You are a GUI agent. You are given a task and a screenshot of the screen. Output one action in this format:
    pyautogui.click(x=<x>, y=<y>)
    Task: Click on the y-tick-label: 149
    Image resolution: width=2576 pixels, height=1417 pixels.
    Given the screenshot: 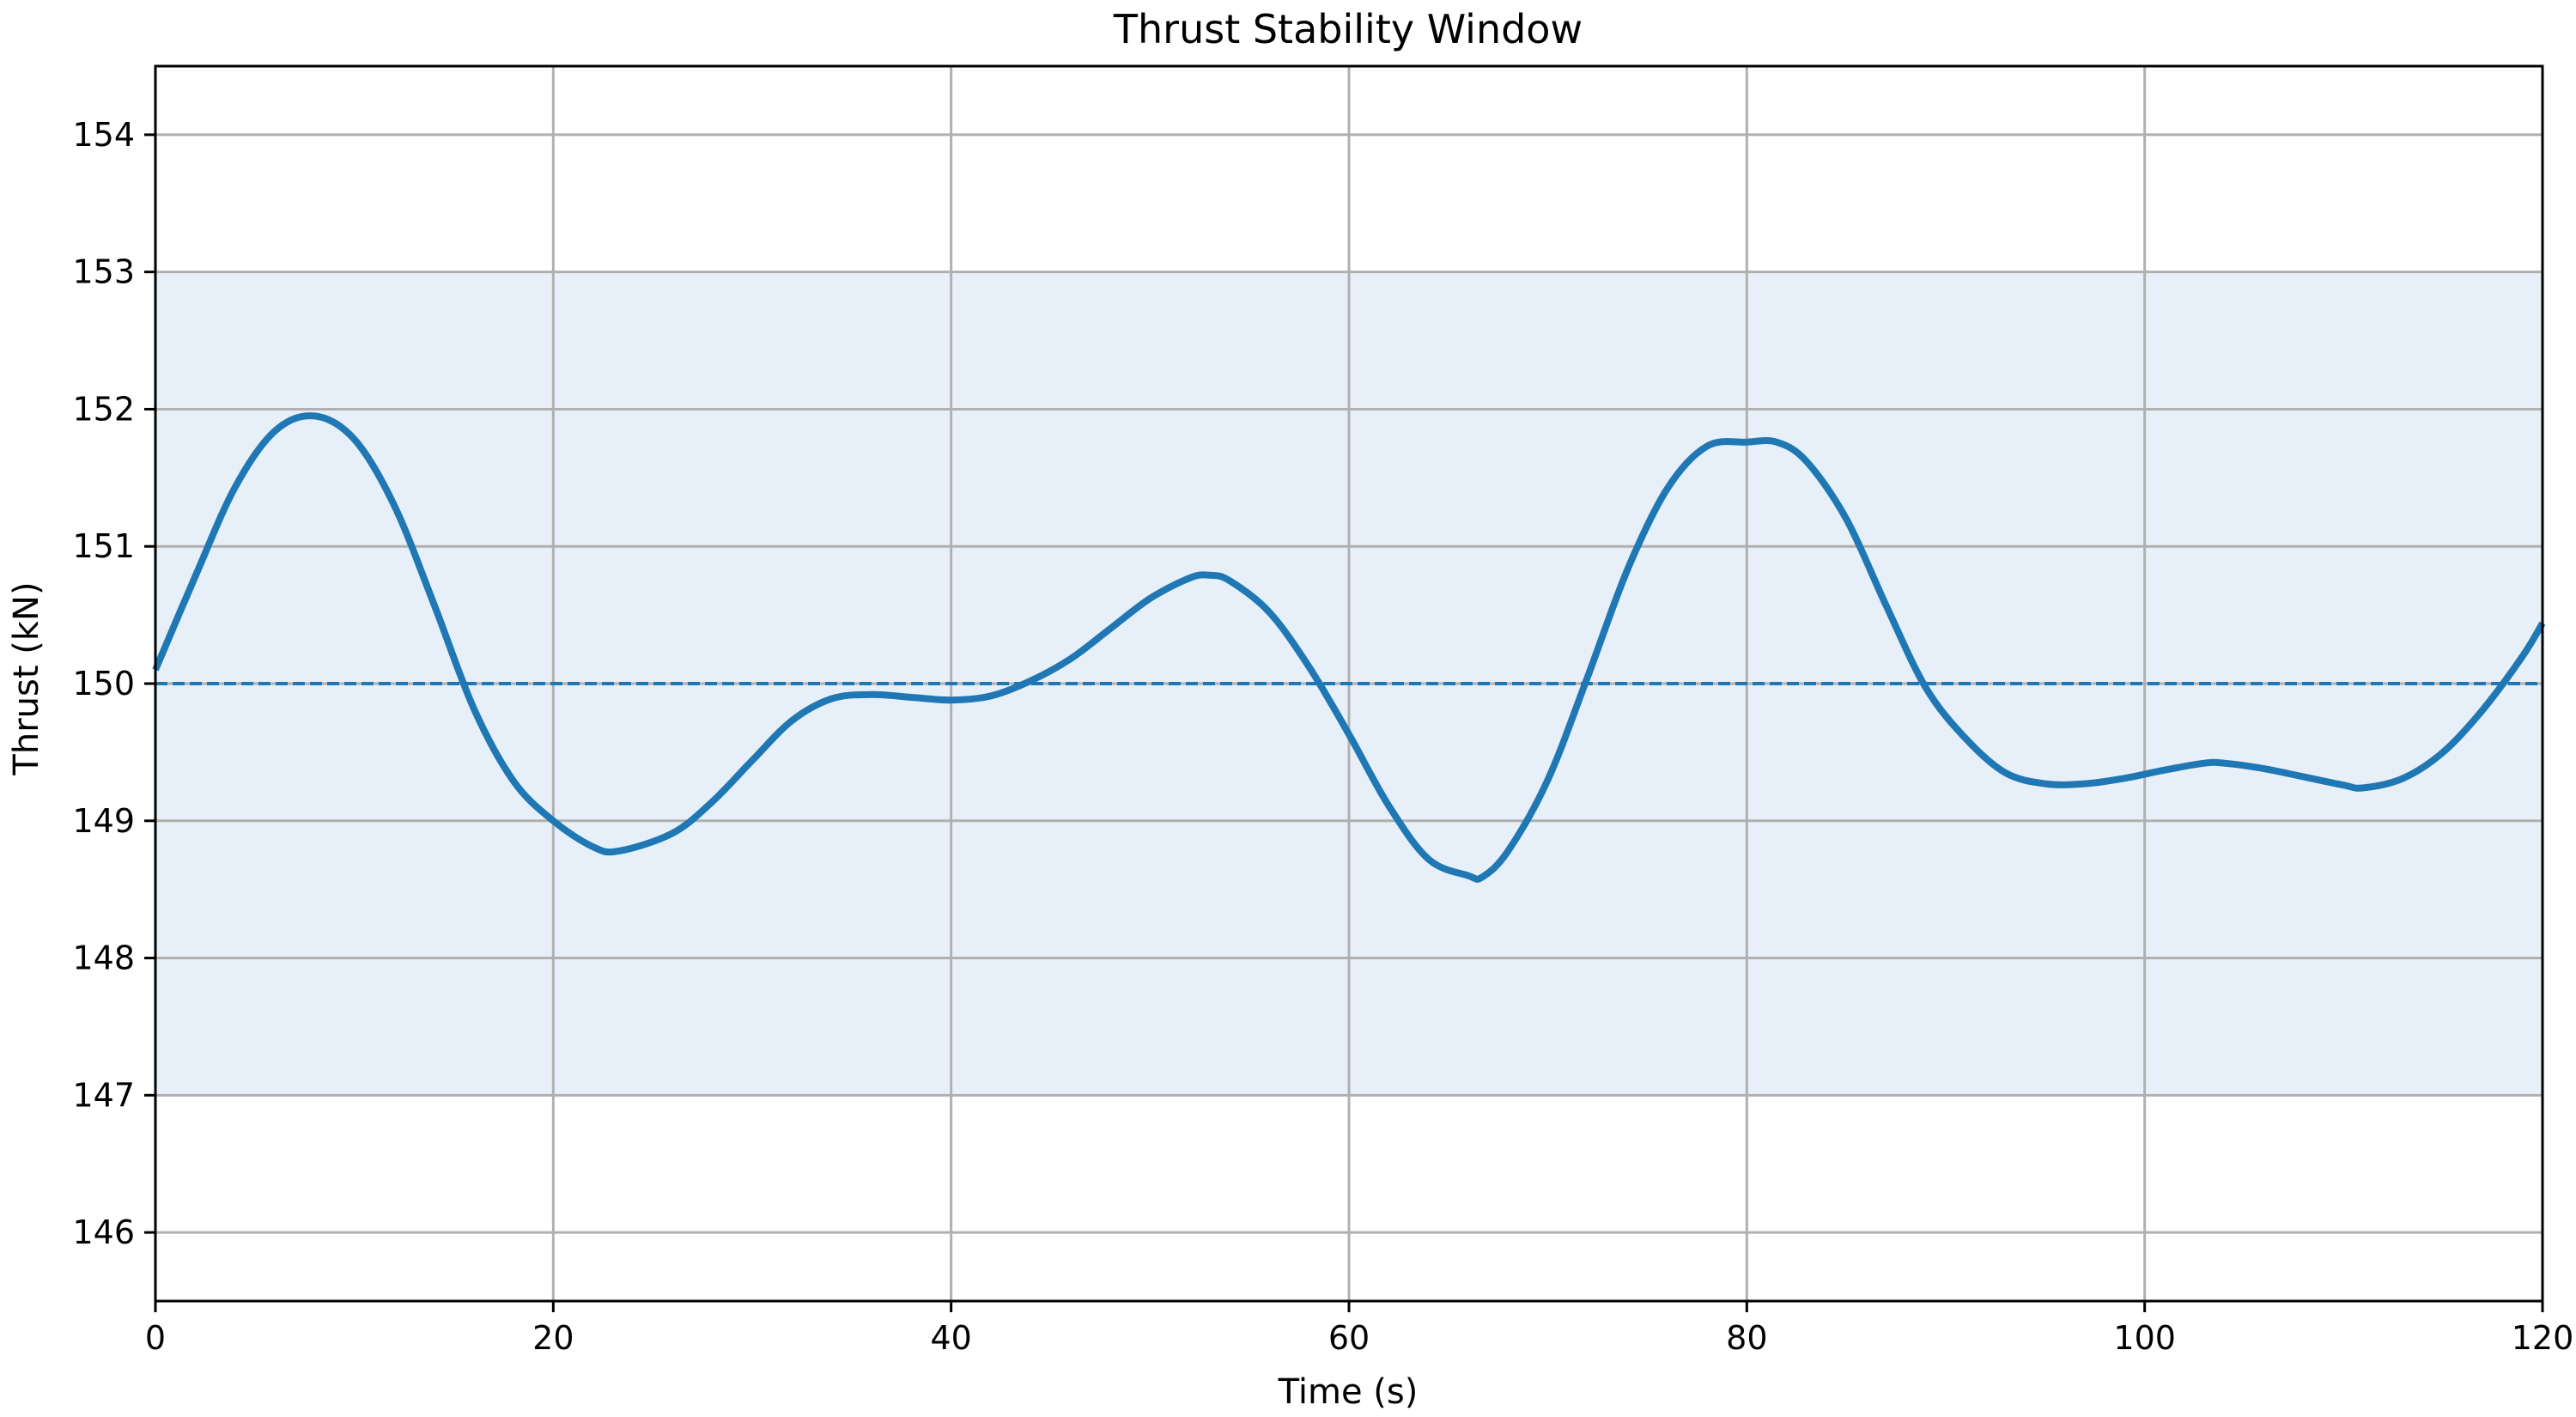 What is the action you would take?
    pyautogui.click(x=104, y=821)
    